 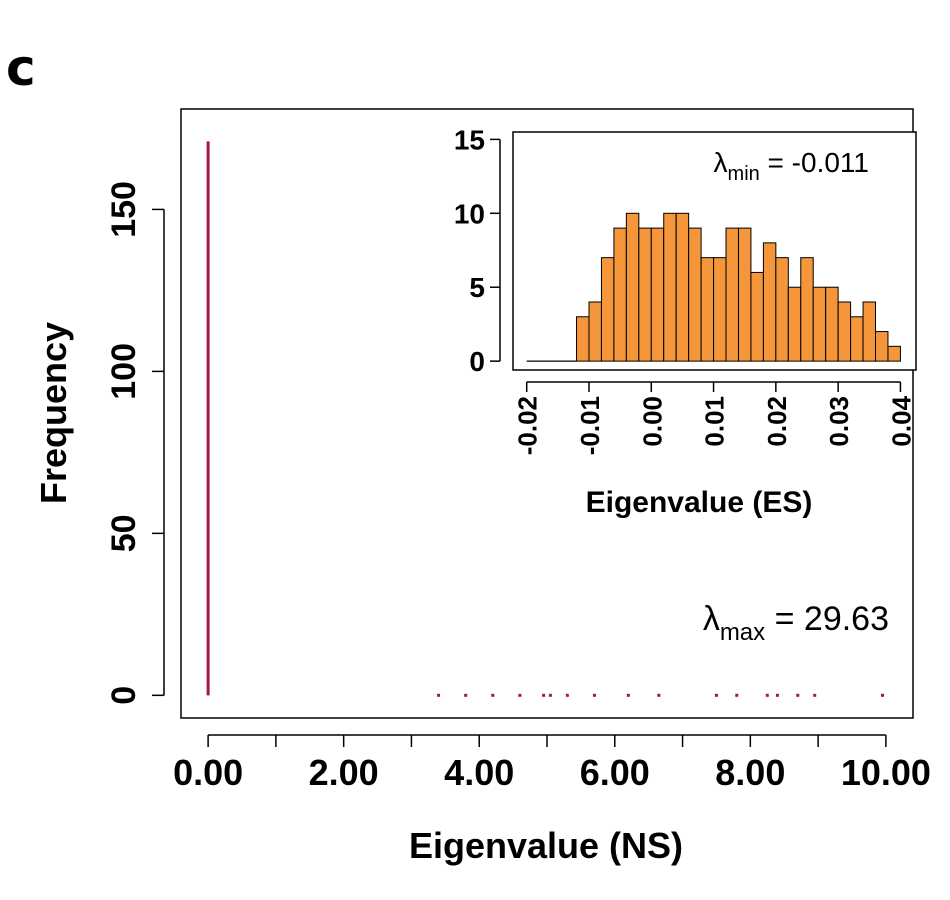 I want to click on inset-x-axis: -0.02 -0.01 0.00 0.01 0.02 0.03 0.04, so click(x=714, y=418).